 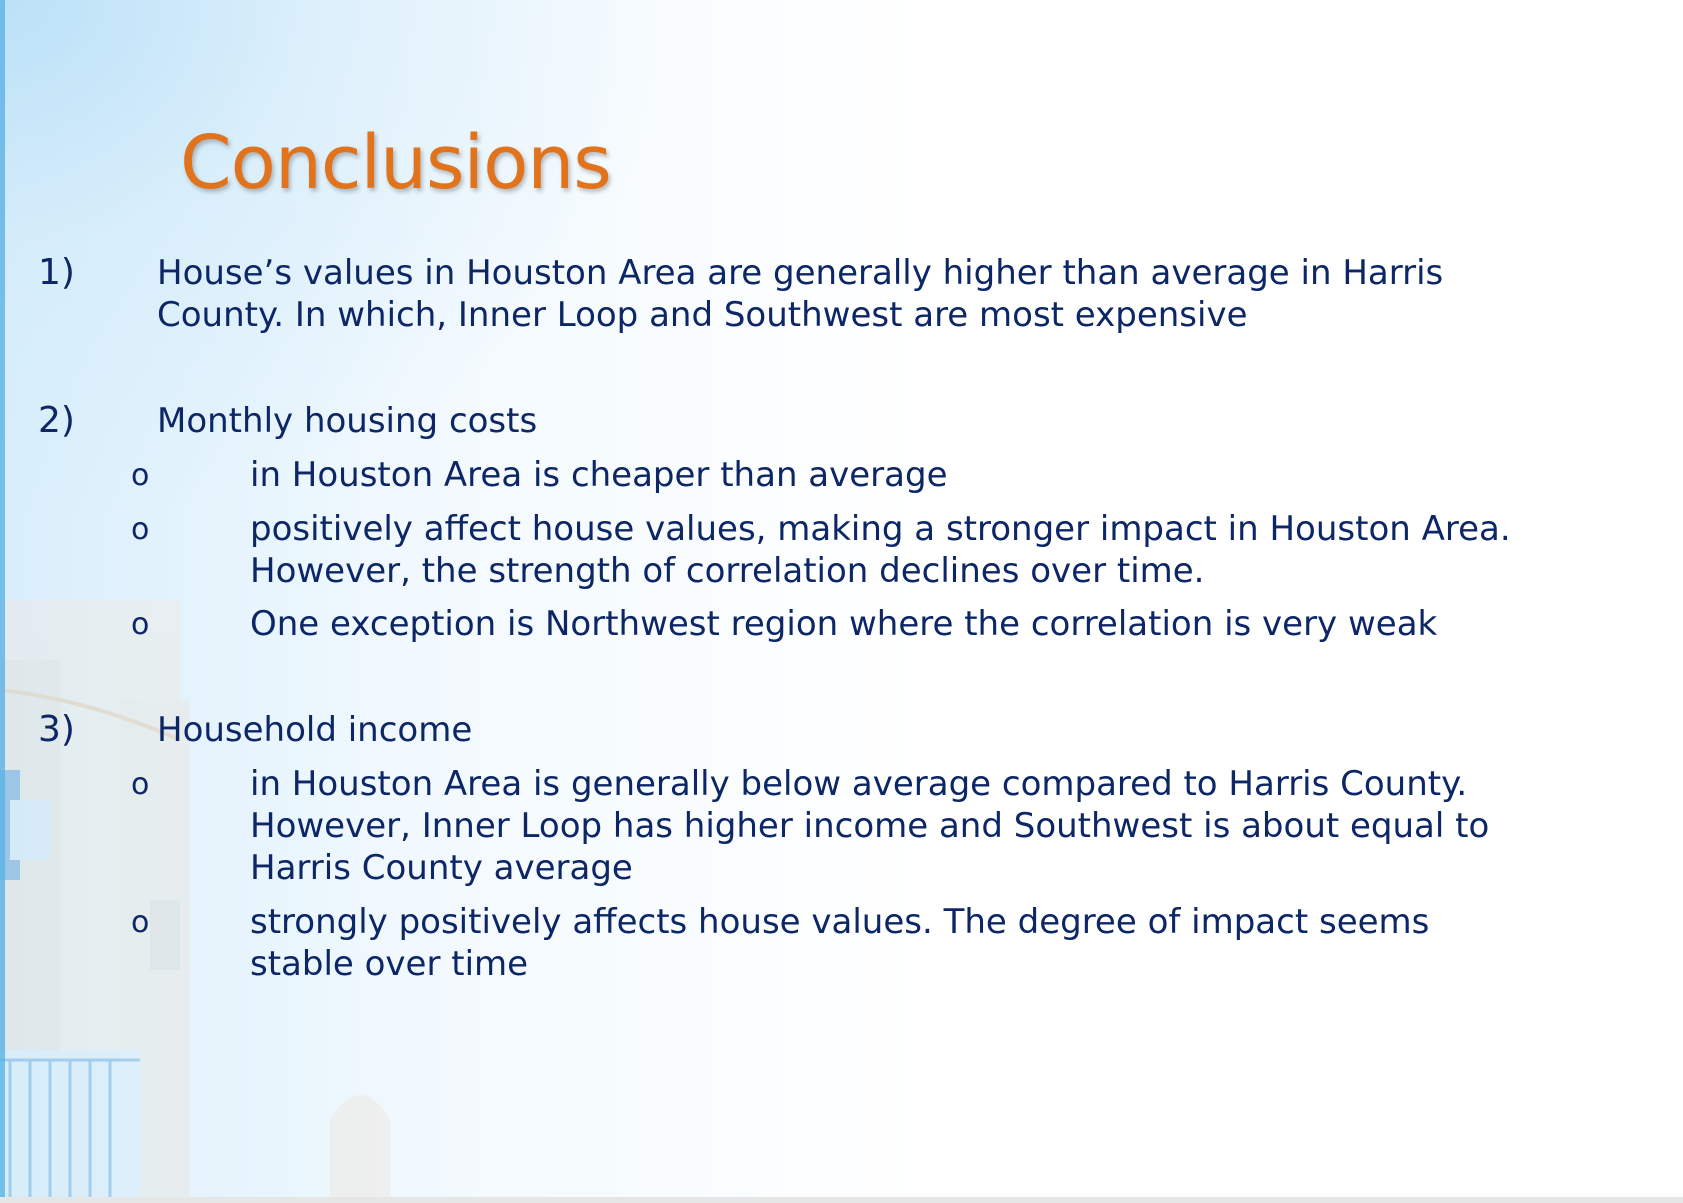 What do you see at coordinates (56, 729) in the screenshot?
I see `point-3-number: 3)` at bounding box center [56, 729].